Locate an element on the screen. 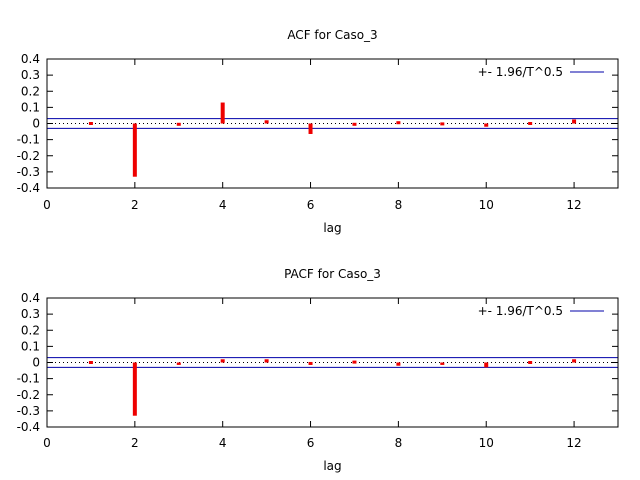 The height and width of the screenshot is (480, 640). pacf-xtick-label: 6 is located at coordinates (311, 443).